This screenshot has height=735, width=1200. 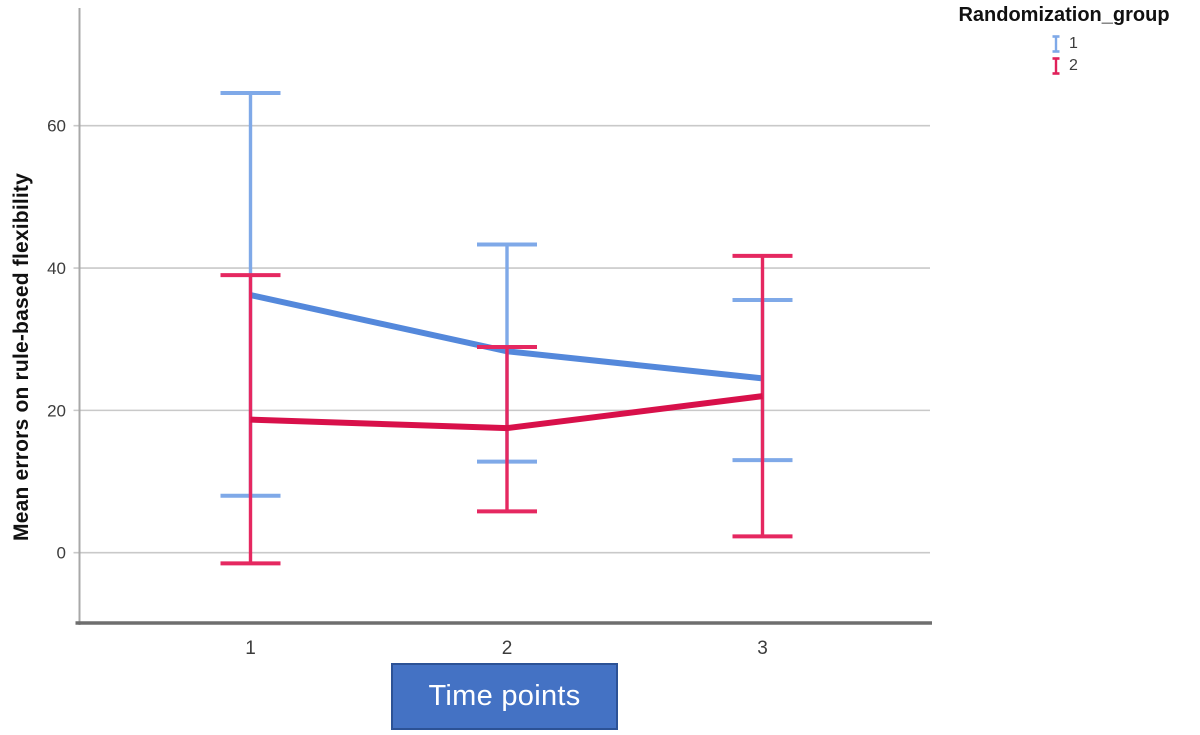 What do you see at coordinates (21, 357) in the screenshot?
I see `y-axis-title: Mean errors on rule-based flexibility` at bounding box center [21, 357].